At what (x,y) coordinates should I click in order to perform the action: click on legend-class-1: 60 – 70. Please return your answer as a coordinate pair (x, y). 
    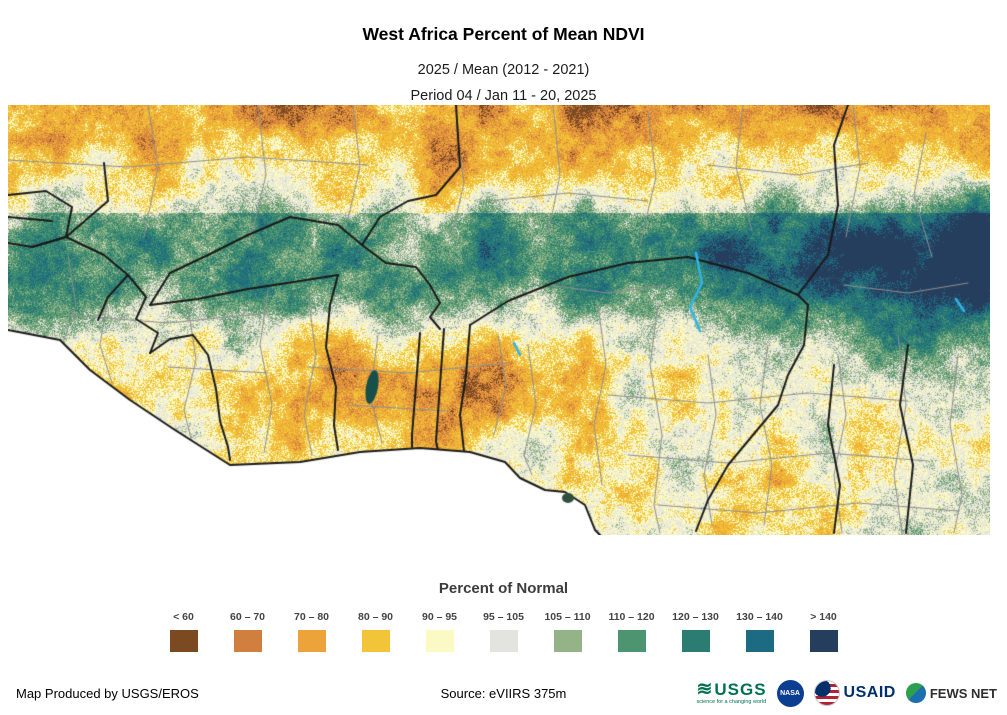
    Looking at the image, I should click on (247, 631).